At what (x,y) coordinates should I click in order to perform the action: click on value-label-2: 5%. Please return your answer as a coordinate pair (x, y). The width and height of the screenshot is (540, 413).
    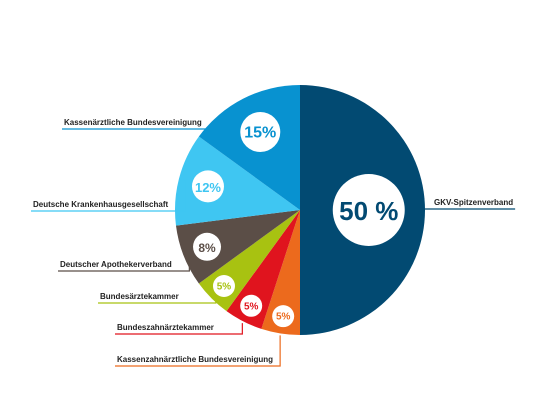
    Looking at the image, I should click on (251, 306).